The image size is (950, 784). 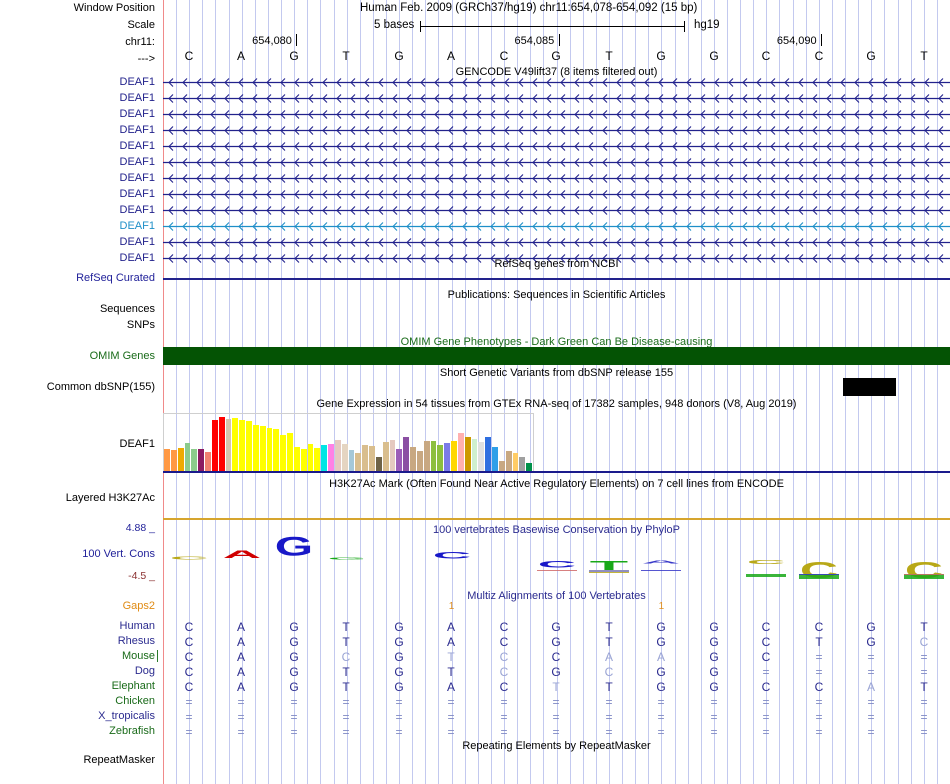 What do you see at coordinates (110, 498) in the screenshot?
I see `row-label-layered-h3k27ac: Layered H3K27Ac` at bounding box center [110, 498].